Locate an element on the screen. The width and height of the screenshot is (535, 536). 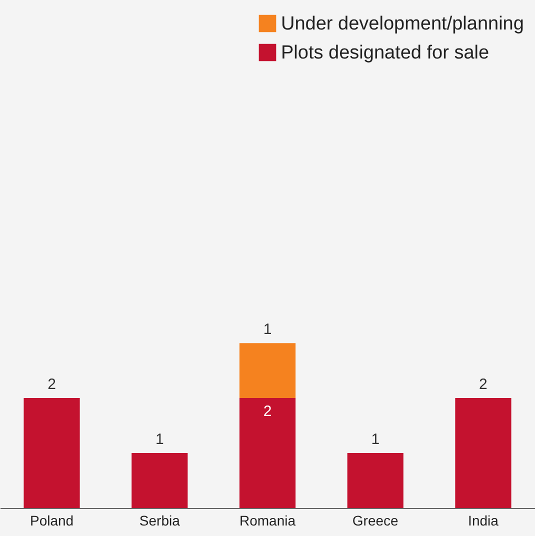
x-tick-label: Serbia is located at coordinates (159, 520).